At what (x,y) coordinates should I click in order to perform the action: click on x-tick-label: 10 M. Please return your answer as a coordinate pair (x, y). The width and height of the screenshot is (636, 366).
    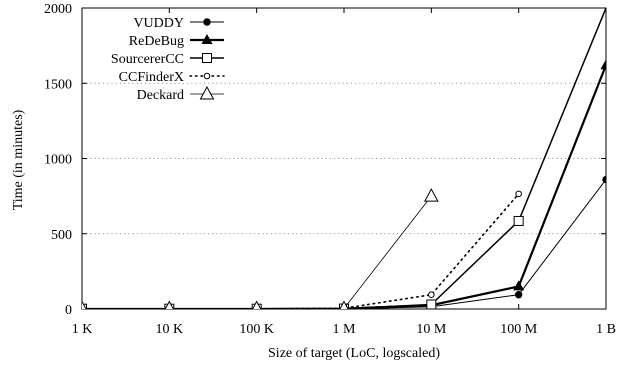
    Looking at the image, I should click on (431, 329).